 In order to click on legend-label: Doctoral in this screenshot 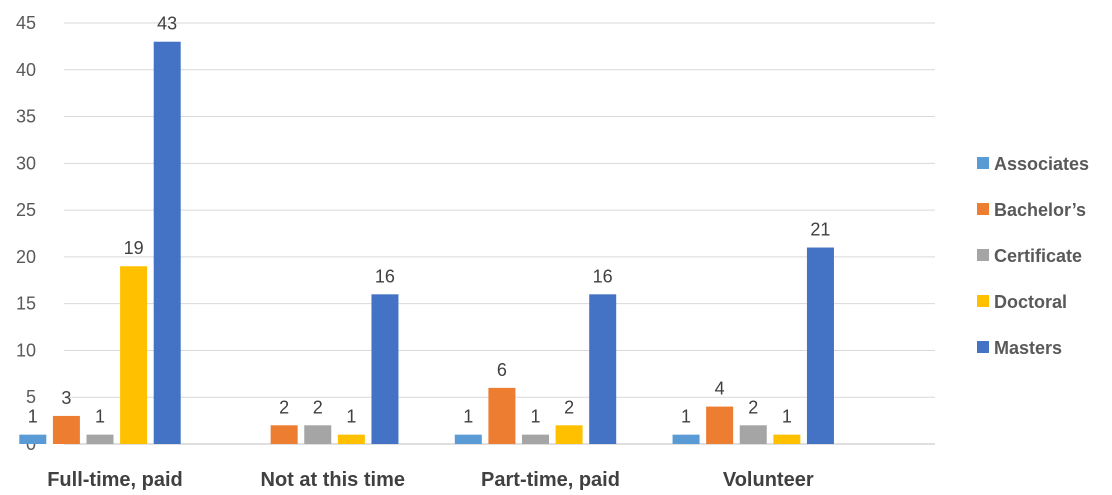, I will do `click(1030, 302)`.